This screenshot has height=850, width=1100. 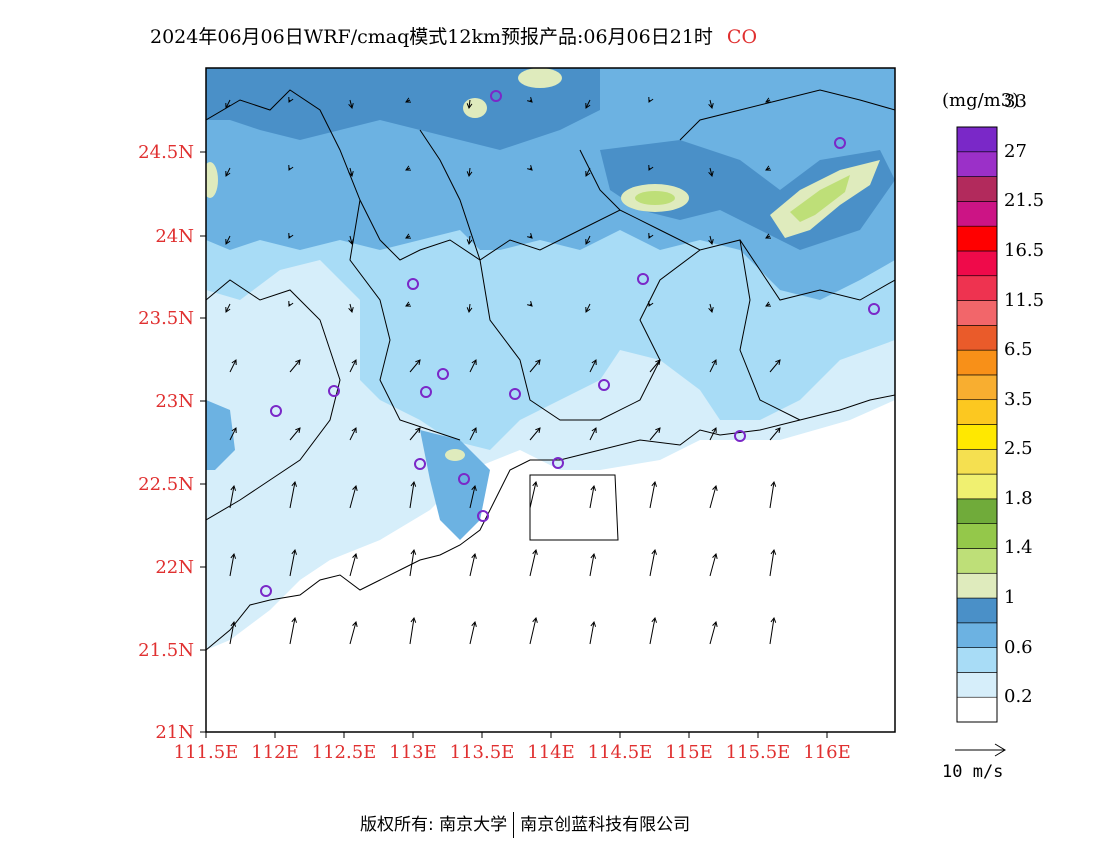 I want to click on lon-tick-label: 115.5E, so click(x=758, y=752).